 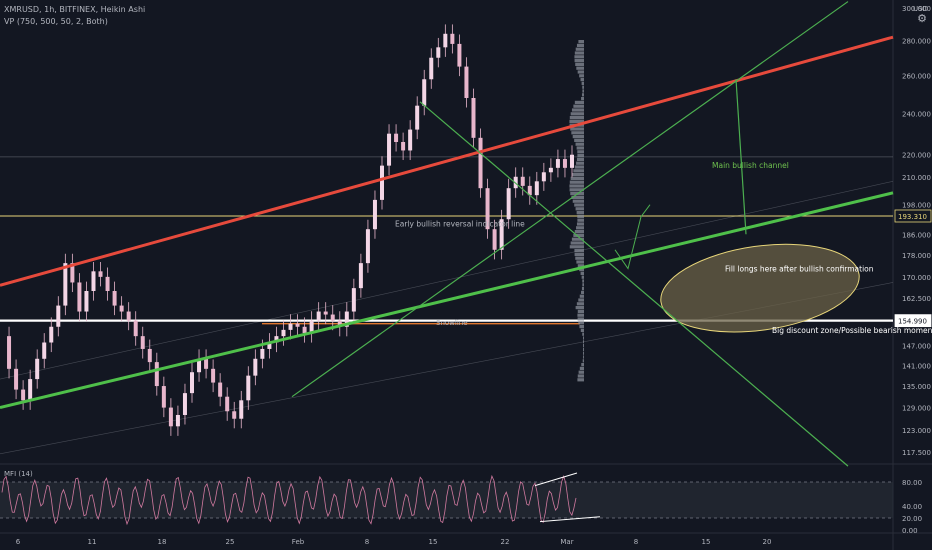 I want to click on x-tick-label: 25, so click(x=230, y=542).